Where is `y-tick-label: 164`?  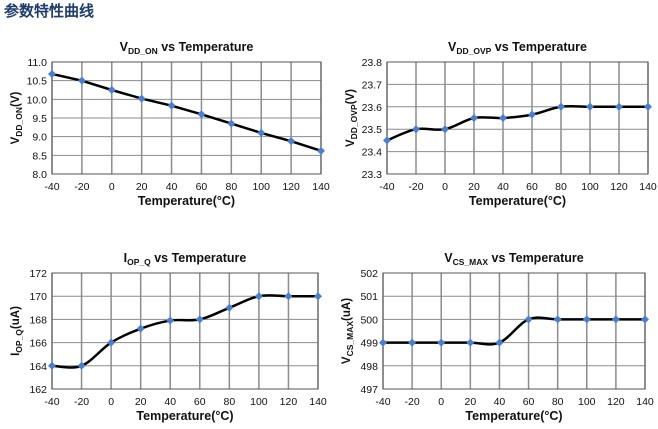 y-tick-label: 164 is located at coordinates (38, 367).